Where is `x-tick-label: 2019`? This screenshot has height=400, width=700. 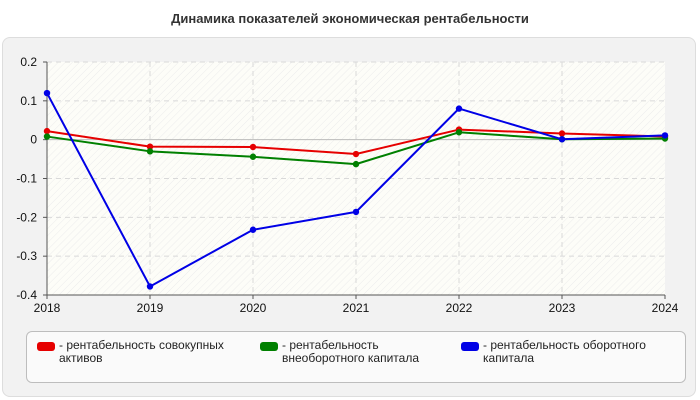
x-tick-label: 2019 is located at coordinates (150, 308).